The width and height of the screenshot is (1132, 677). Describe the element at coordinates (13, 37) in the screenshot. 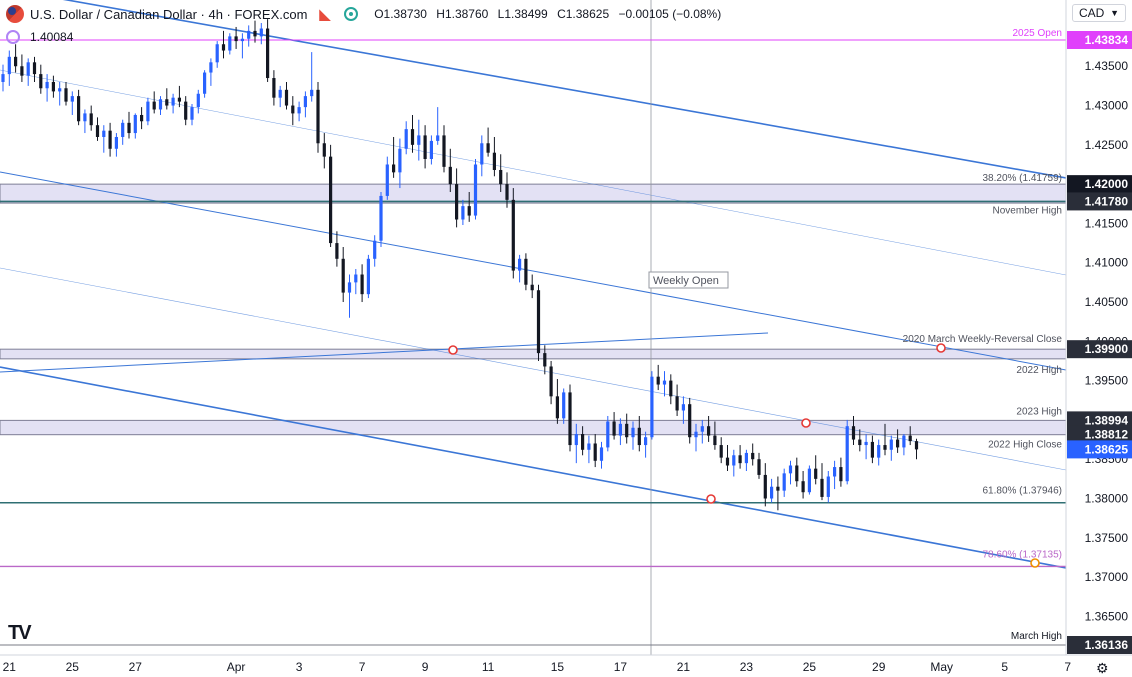

I see `indicator-icon` at that location.